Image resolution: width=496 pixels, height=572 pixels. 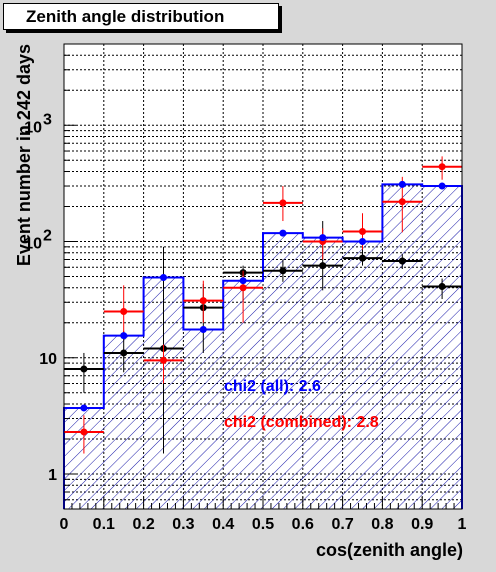 I want to click on x-tick-label: 0.1, so click(x=104, y=524).